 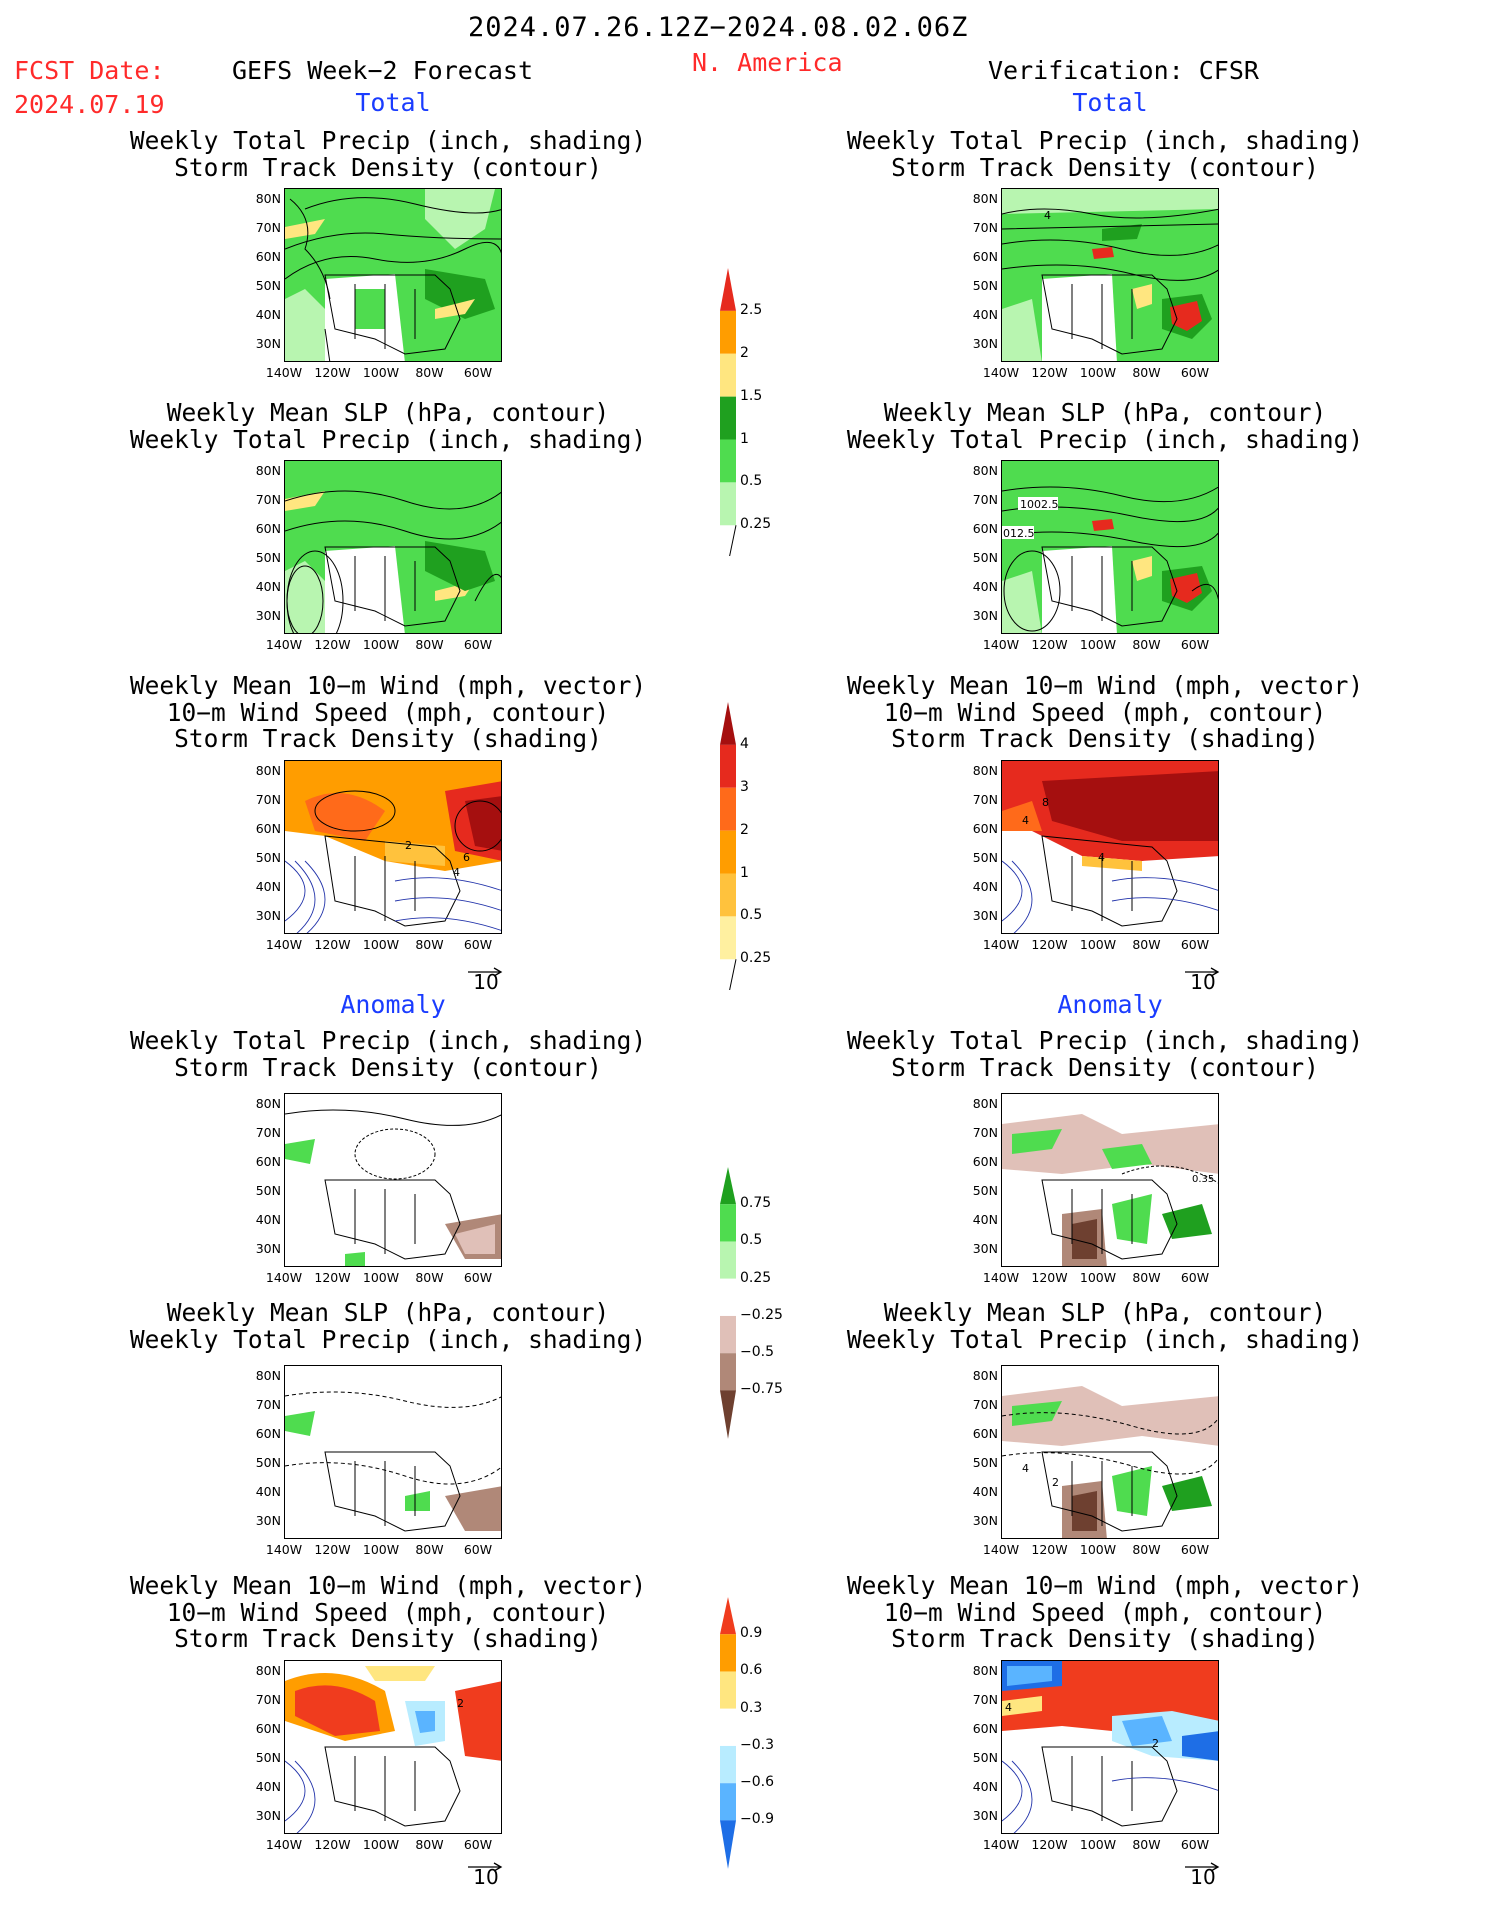 I want to click on colorbar-label: −0.75, so click(x=761, y=1389).